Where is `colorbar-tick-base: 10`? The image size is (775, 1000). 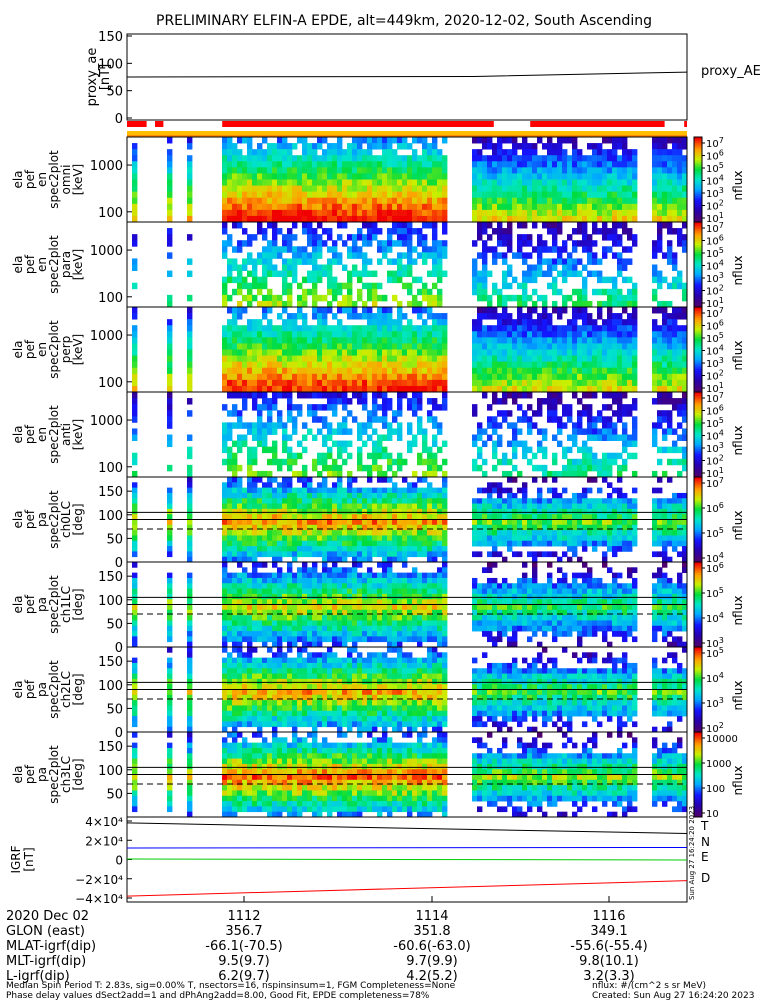
colorbar-tick-base: 10 is located at coordinates (712, 462).